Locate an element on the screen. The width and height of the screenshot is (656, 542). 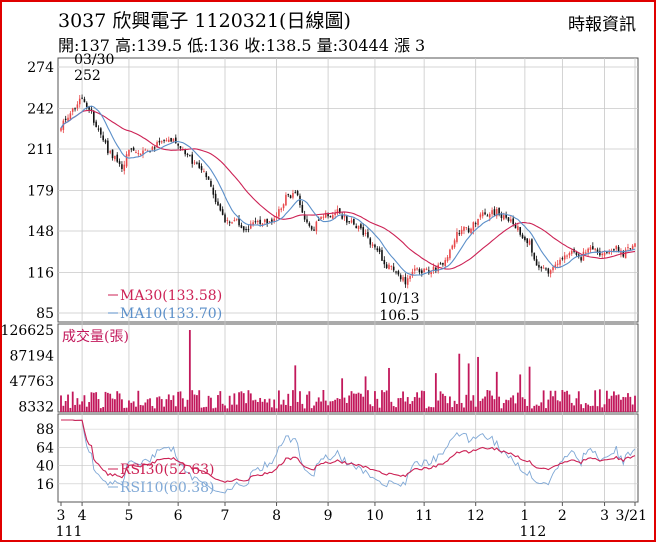
price-tick-label: 85 is located at coordinates (45, 314).